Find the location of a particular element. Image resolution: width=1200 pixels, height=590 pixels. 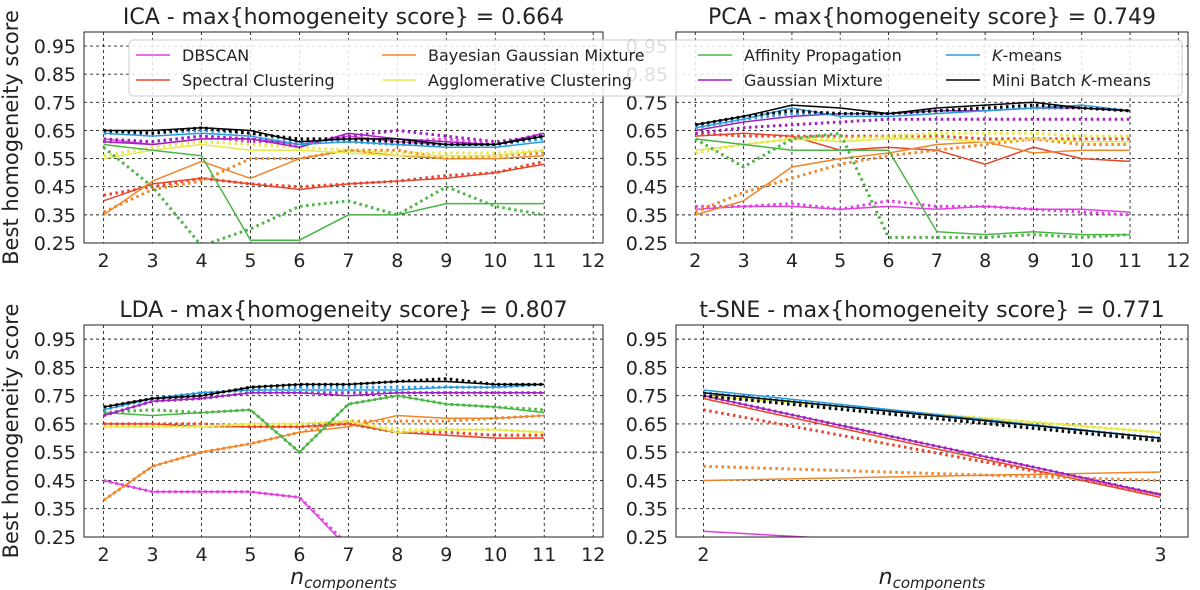

legend-label-affinity-propagation: Affinity Propagation is located at coordinates (823, 55).